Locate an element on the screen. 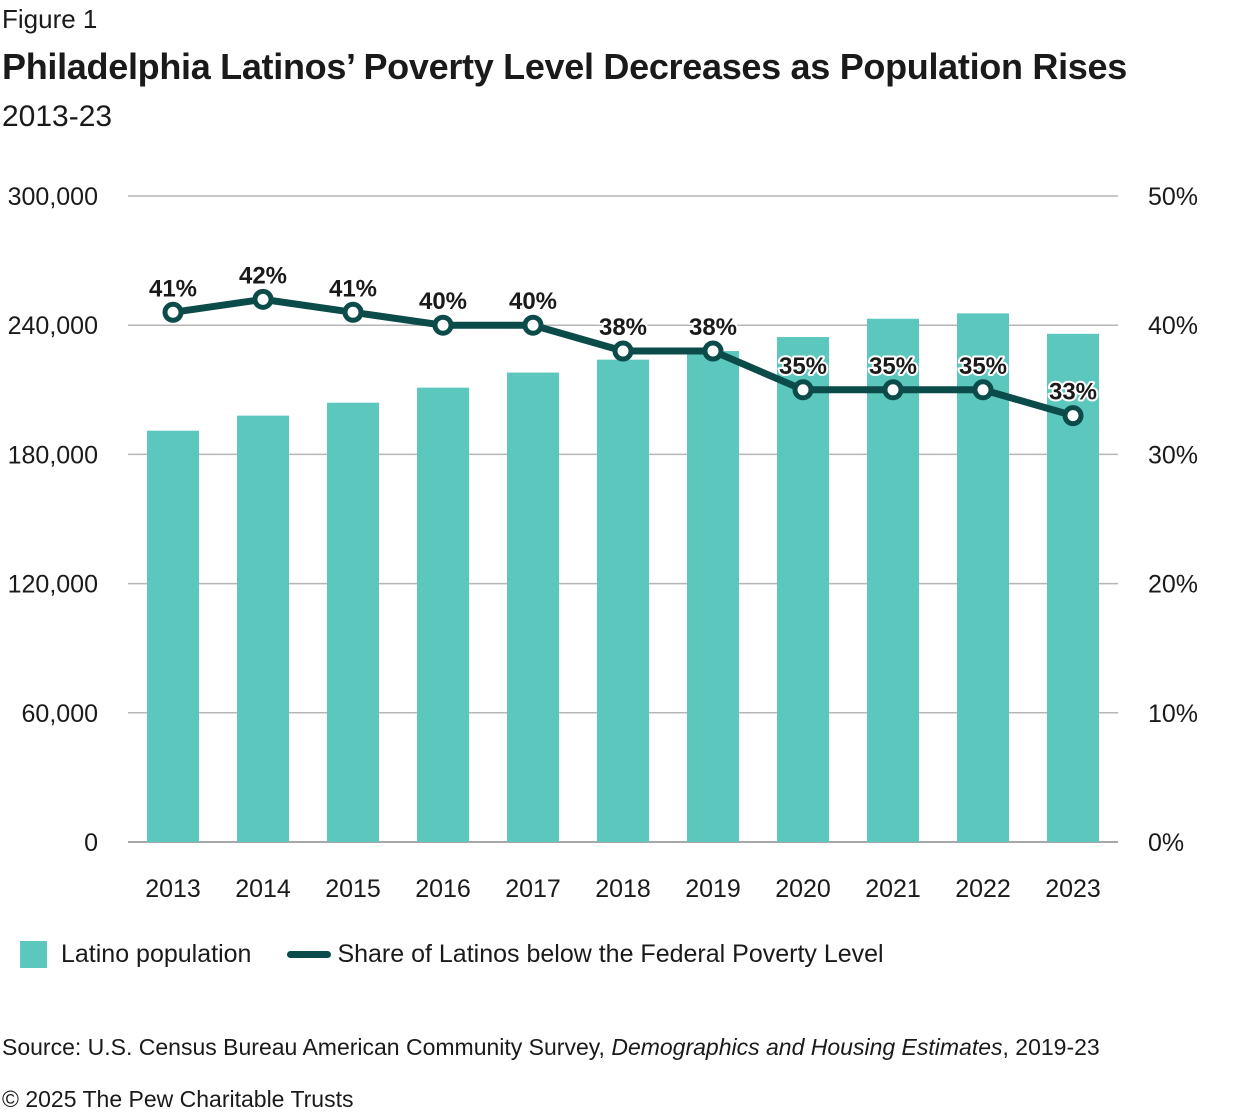 The height and width of the screenshot is (1116, 1240). x-tick-label: 2023 is located at coordinates (1073, 889).